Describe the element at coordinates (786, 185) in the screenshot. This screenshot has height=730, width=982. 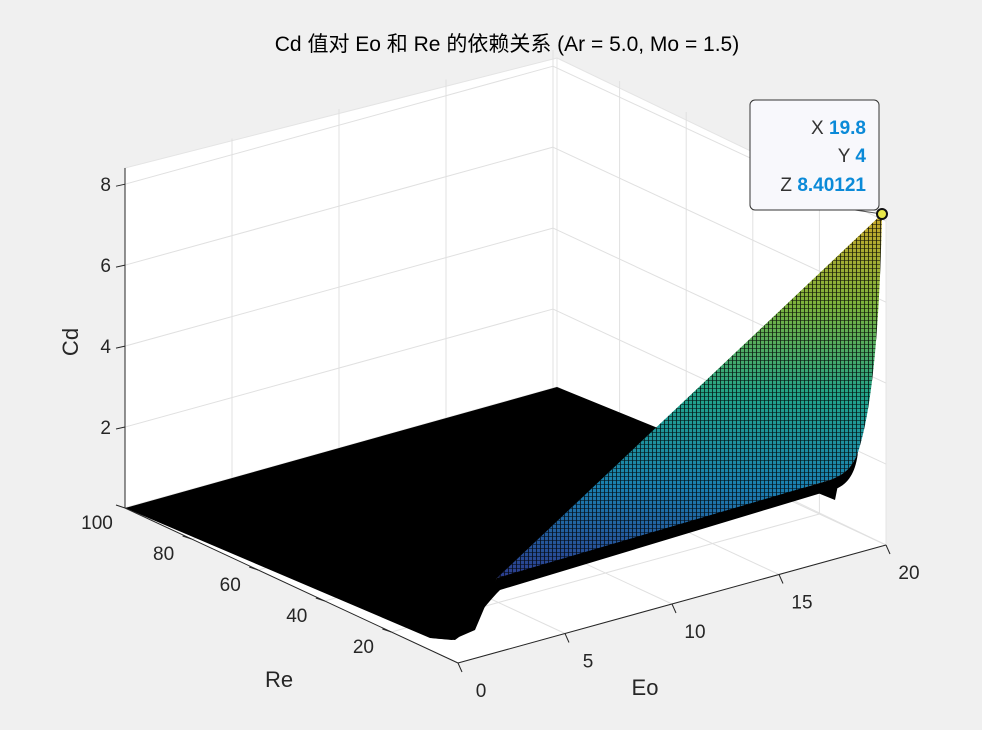
I see `datatip-z-label: Z` at that location.